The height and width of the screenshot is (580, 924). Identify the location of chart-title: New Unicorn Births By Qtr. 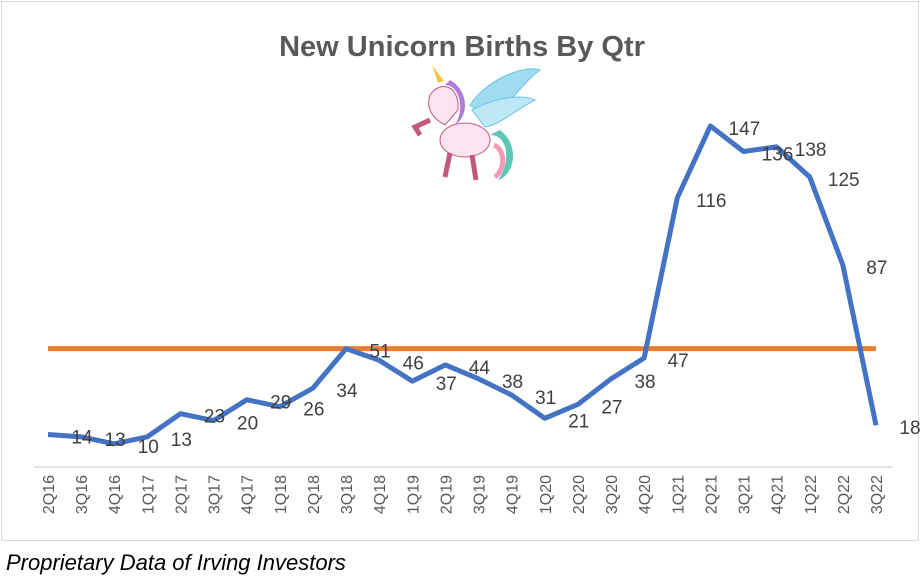
(462, 47).